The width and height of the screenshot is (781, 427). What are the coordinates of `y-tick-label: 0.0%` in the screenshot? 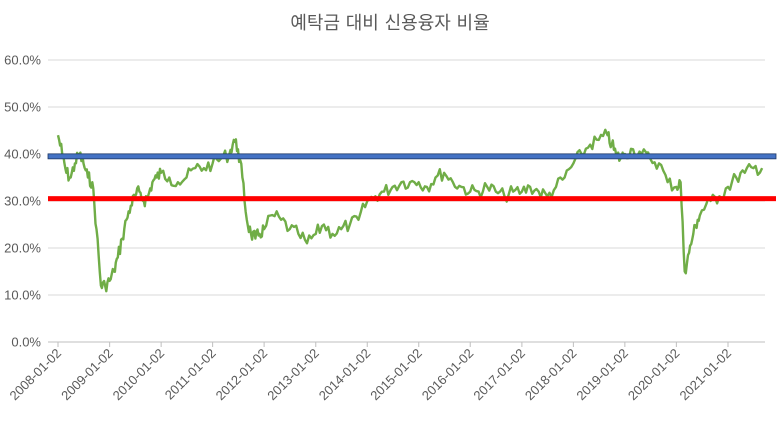 It's located at (26, 342).